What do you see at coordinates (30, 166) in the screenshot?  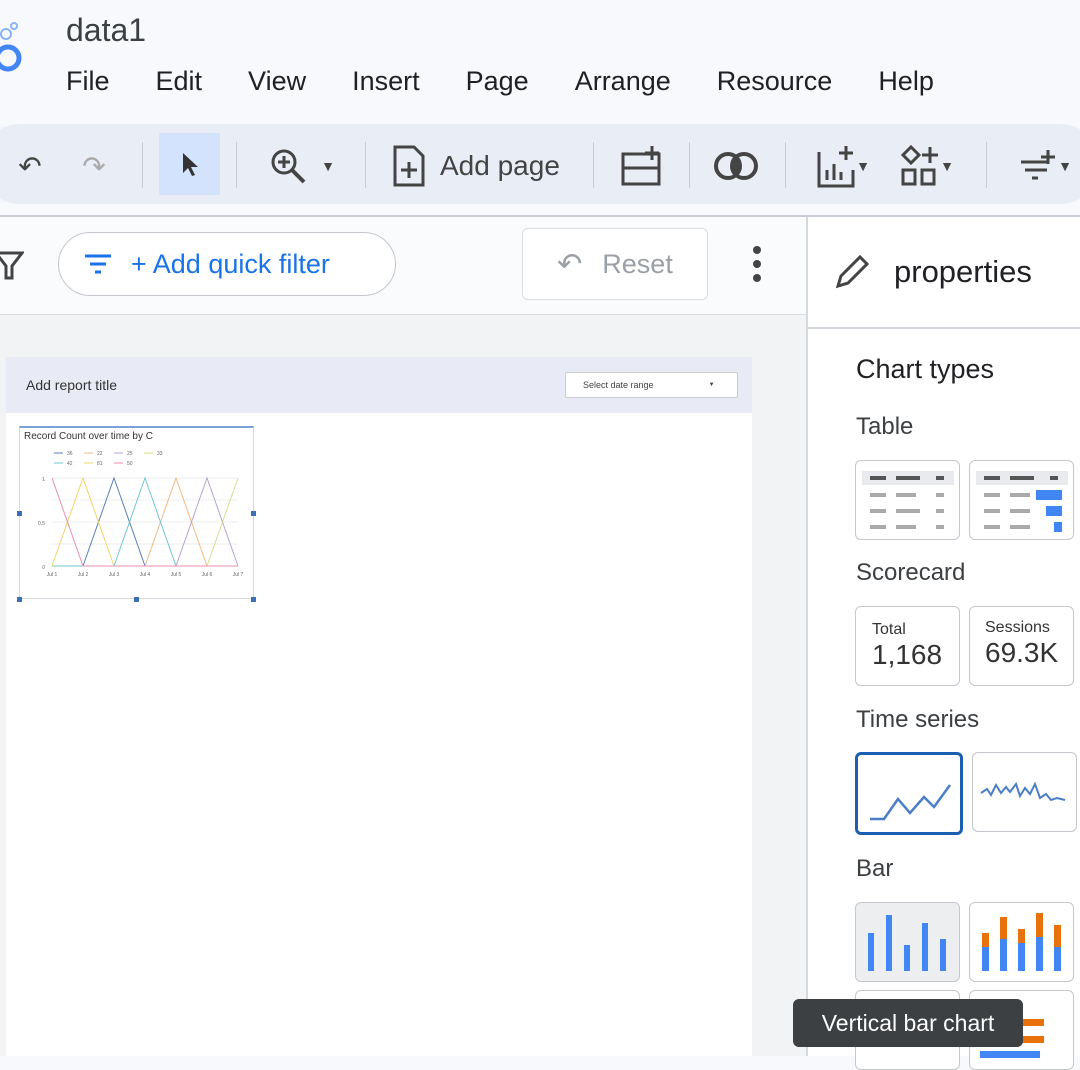 I see `undo-icon: ↶` at bounding box center [30, 166].